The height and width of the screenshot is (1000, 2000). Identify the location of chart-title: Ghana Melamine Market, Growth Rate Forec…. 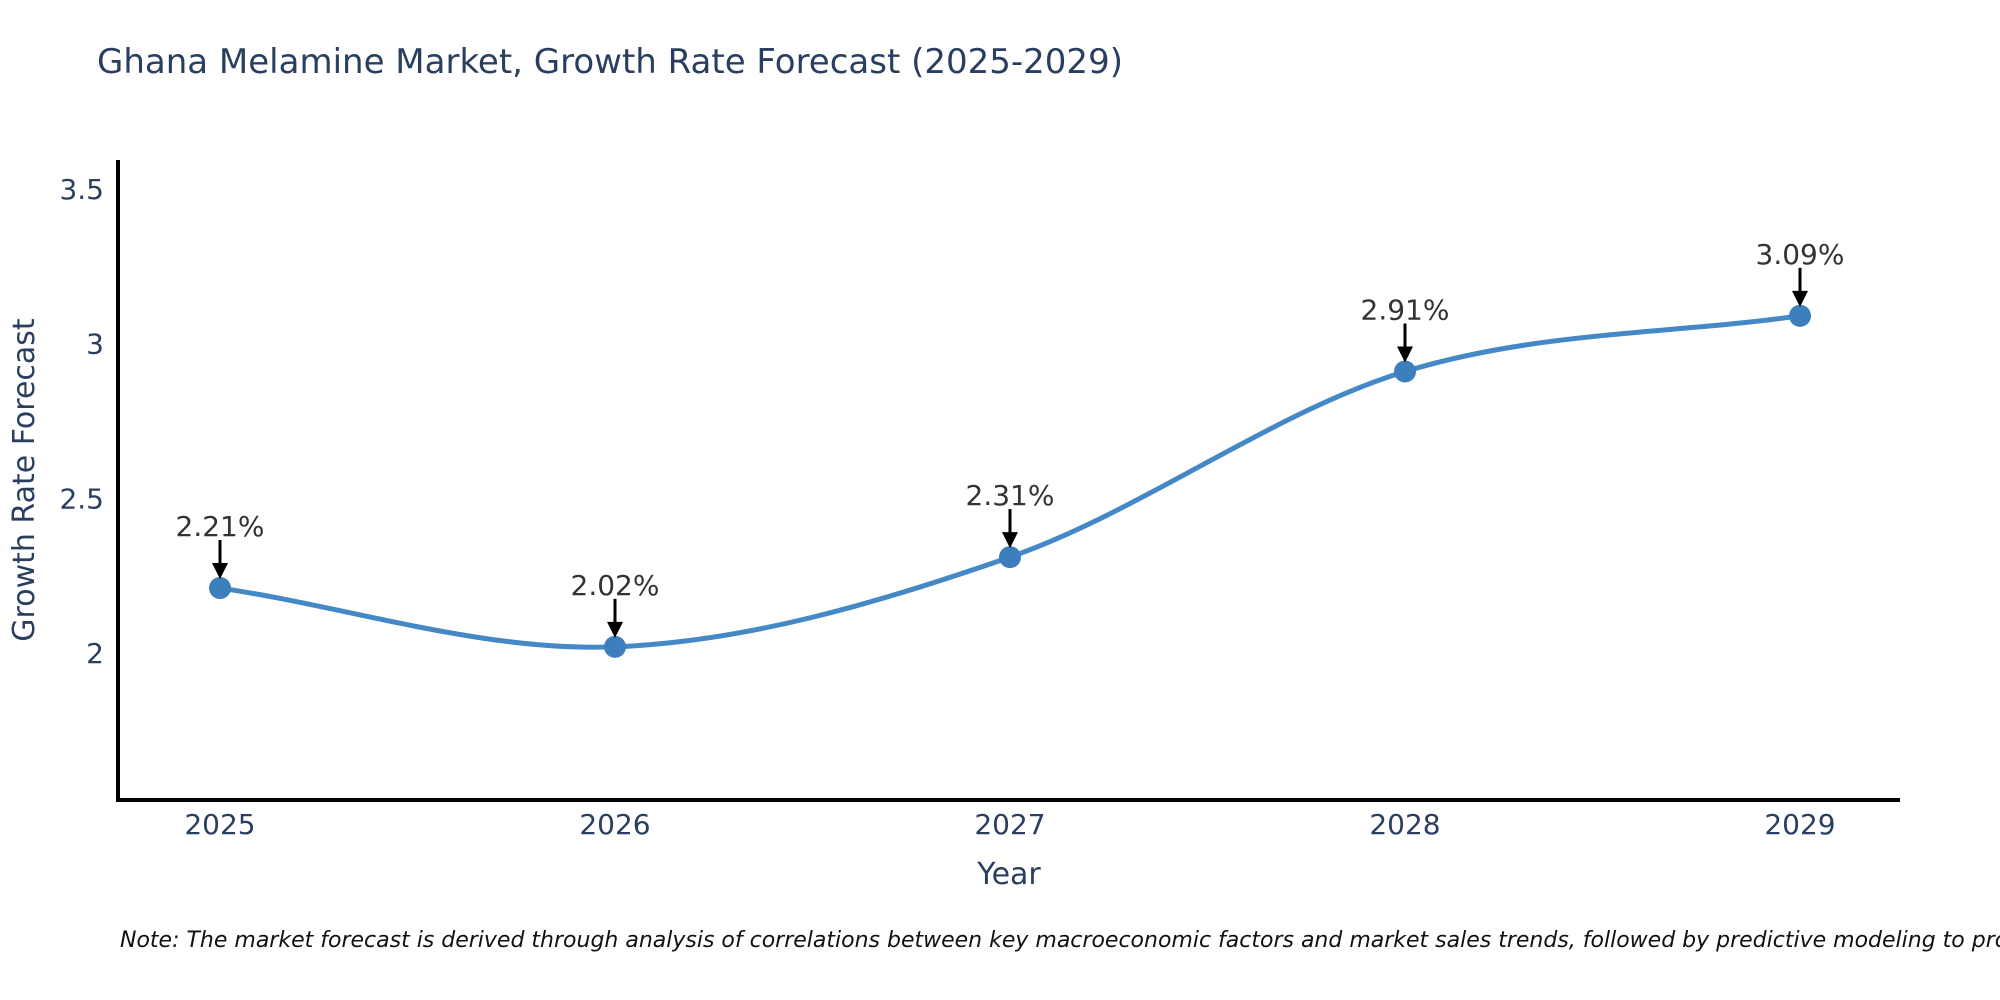
(610, 62).